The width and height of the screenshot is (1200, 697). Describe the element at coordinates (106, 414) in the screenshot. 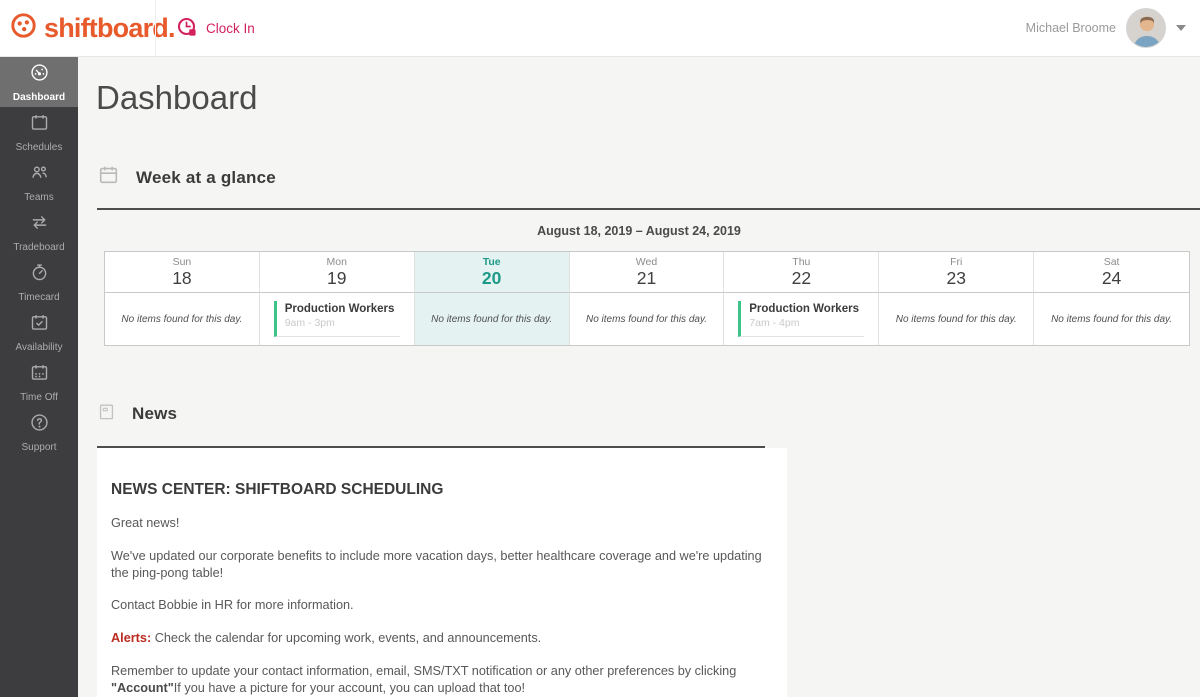

I see `newspaper-icon` at that location.